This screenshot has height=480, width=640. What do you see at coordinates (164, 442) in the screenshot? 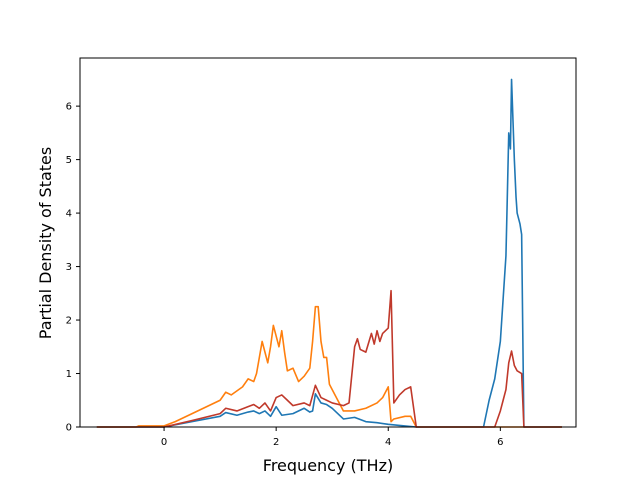
I see `x-tick-label: 0` at bounding box center [164, 442].